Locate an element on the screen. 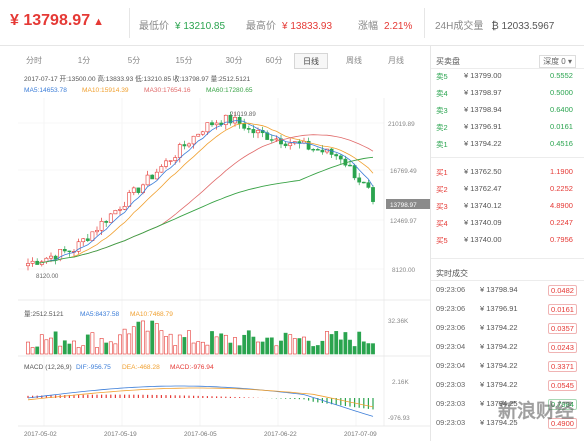  volume-axis-label: 32.36K is located at coordinates (398, 321).